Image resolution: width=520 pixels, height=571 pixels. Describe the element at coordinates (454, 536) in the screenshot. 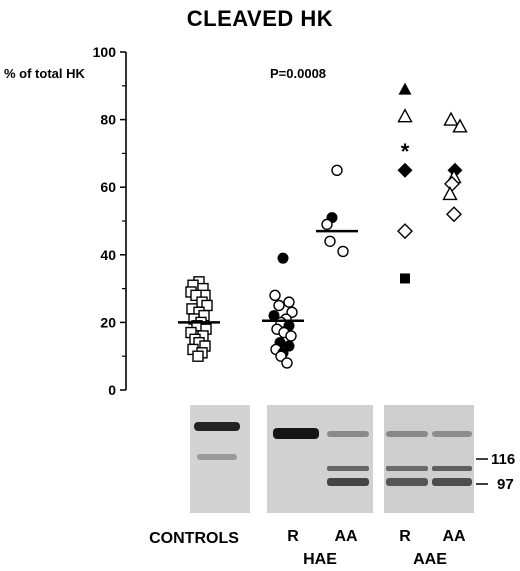

I see `x-label-aae-aa: AA` at that location.